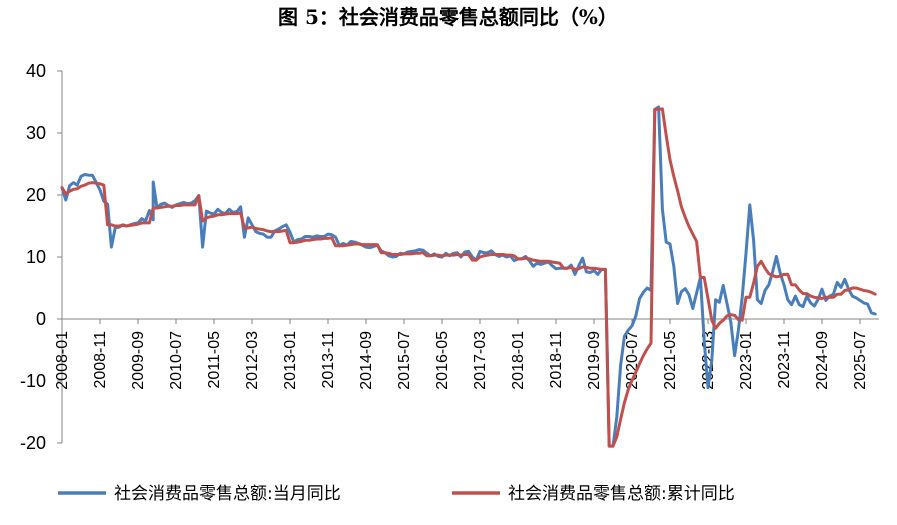 This screenshot has height=525, width=897. What do you see at coordinates (33, 381) in the screenshot?
I see `y-tick-label: -10` at bounding box center [33, 381].